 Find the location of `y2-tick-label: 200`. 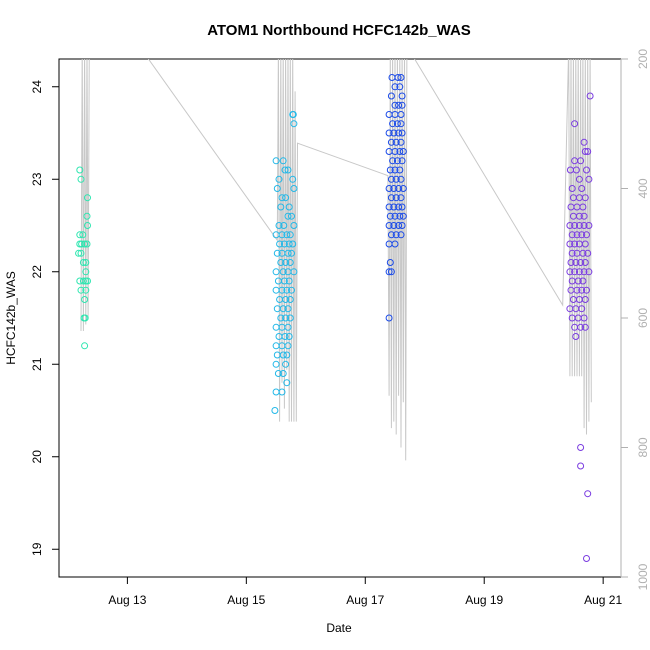

y2-tick-label: 200 is located at coordinates (643, 59).